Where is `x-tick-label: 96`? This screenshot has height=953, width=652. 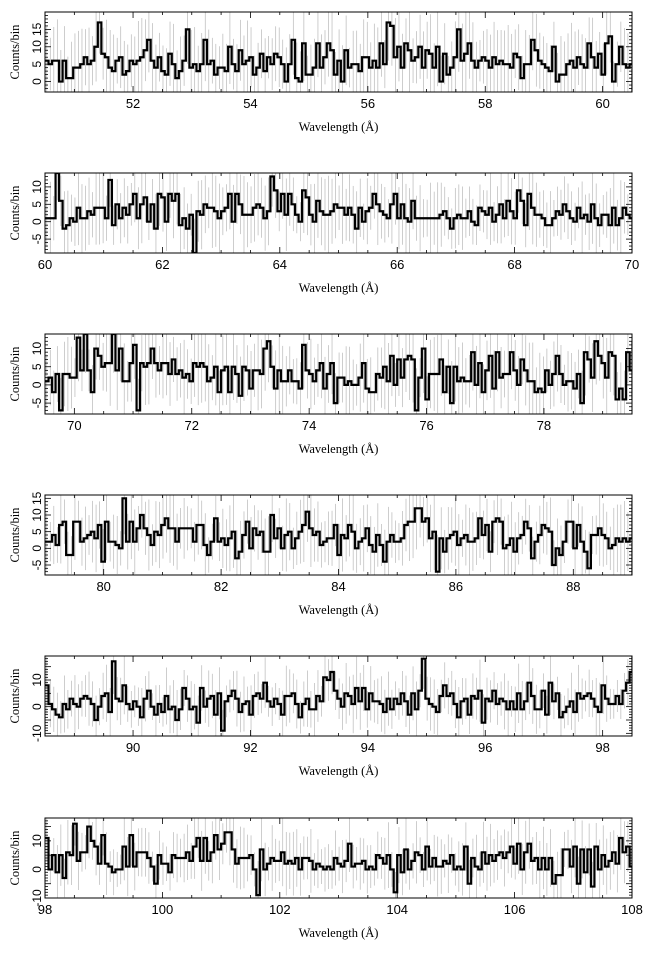 x-tick-label: 96 is located at coordinates (485, 747).